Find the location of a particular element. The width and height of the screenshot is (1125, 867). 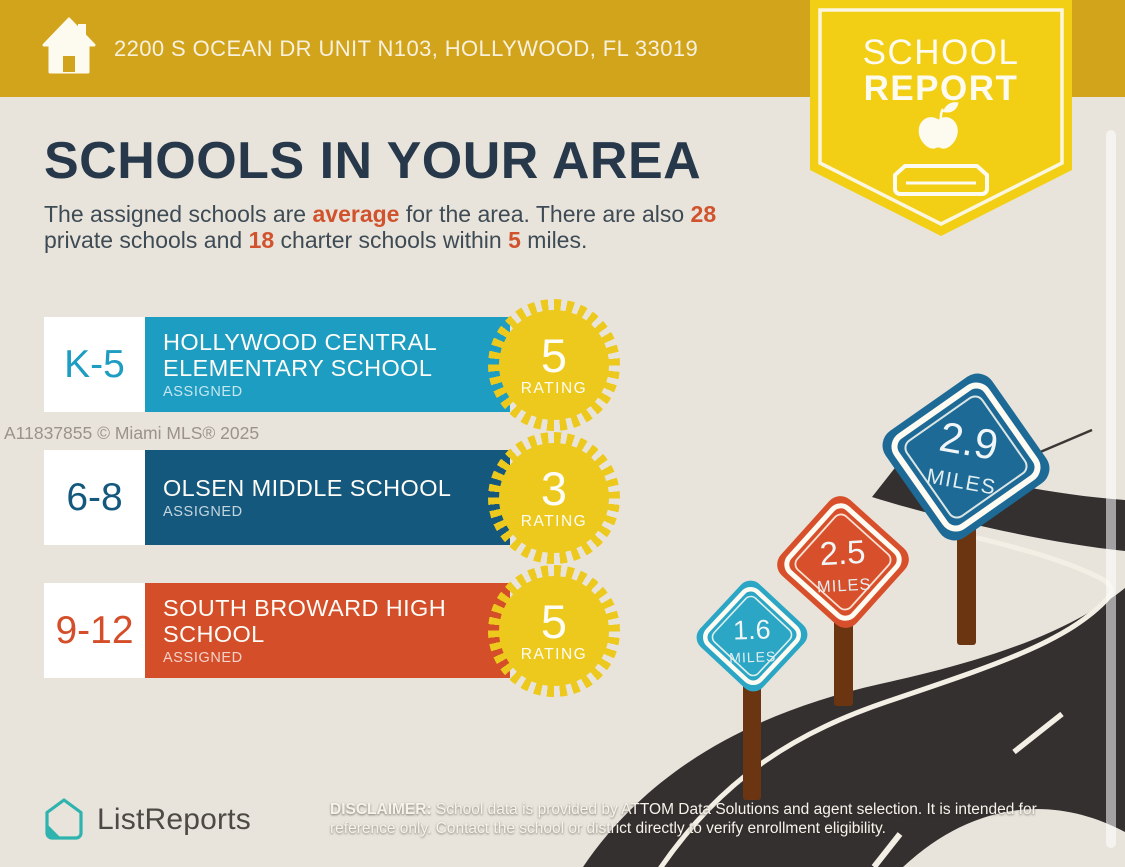

distance-sign-1: 1.6 MILES is located at coordinates (752, 636).